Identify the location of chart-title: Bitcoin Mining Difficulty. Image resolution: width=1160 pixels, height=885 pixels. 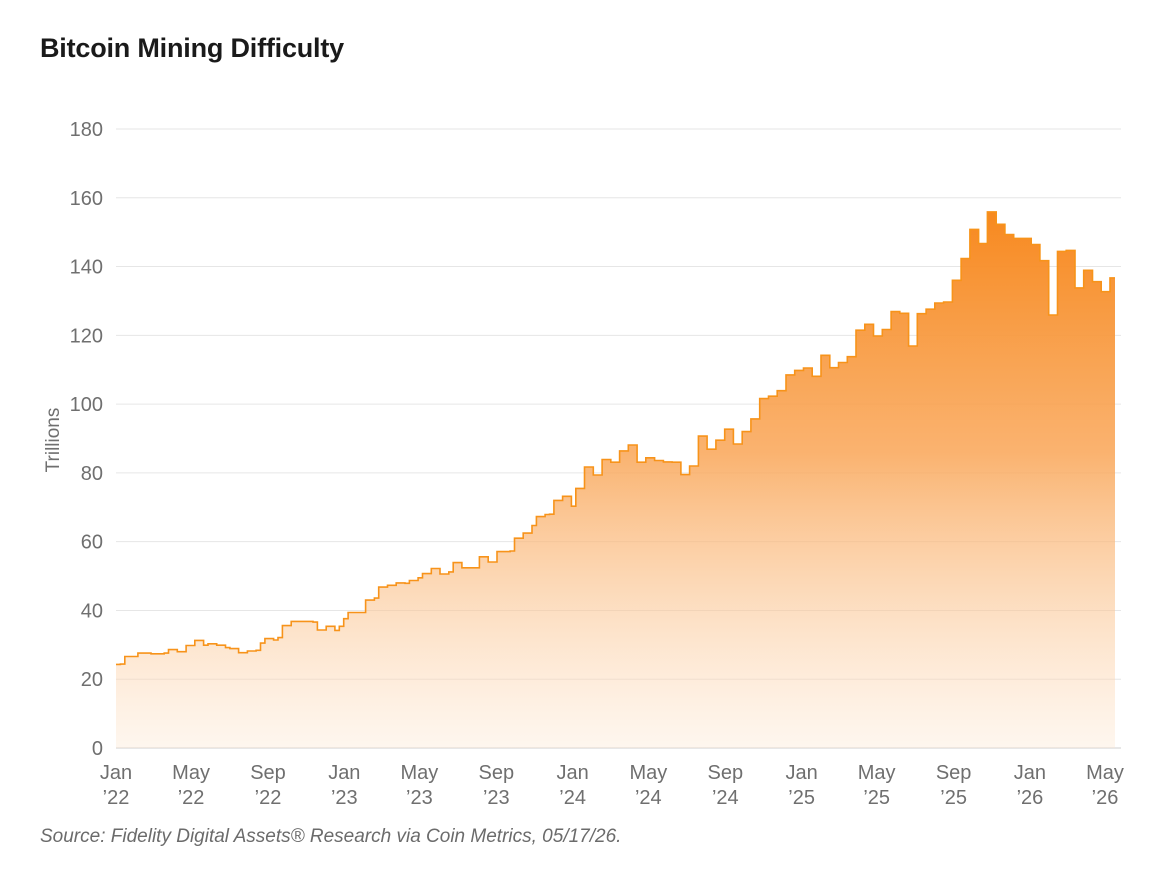
(192, 48).